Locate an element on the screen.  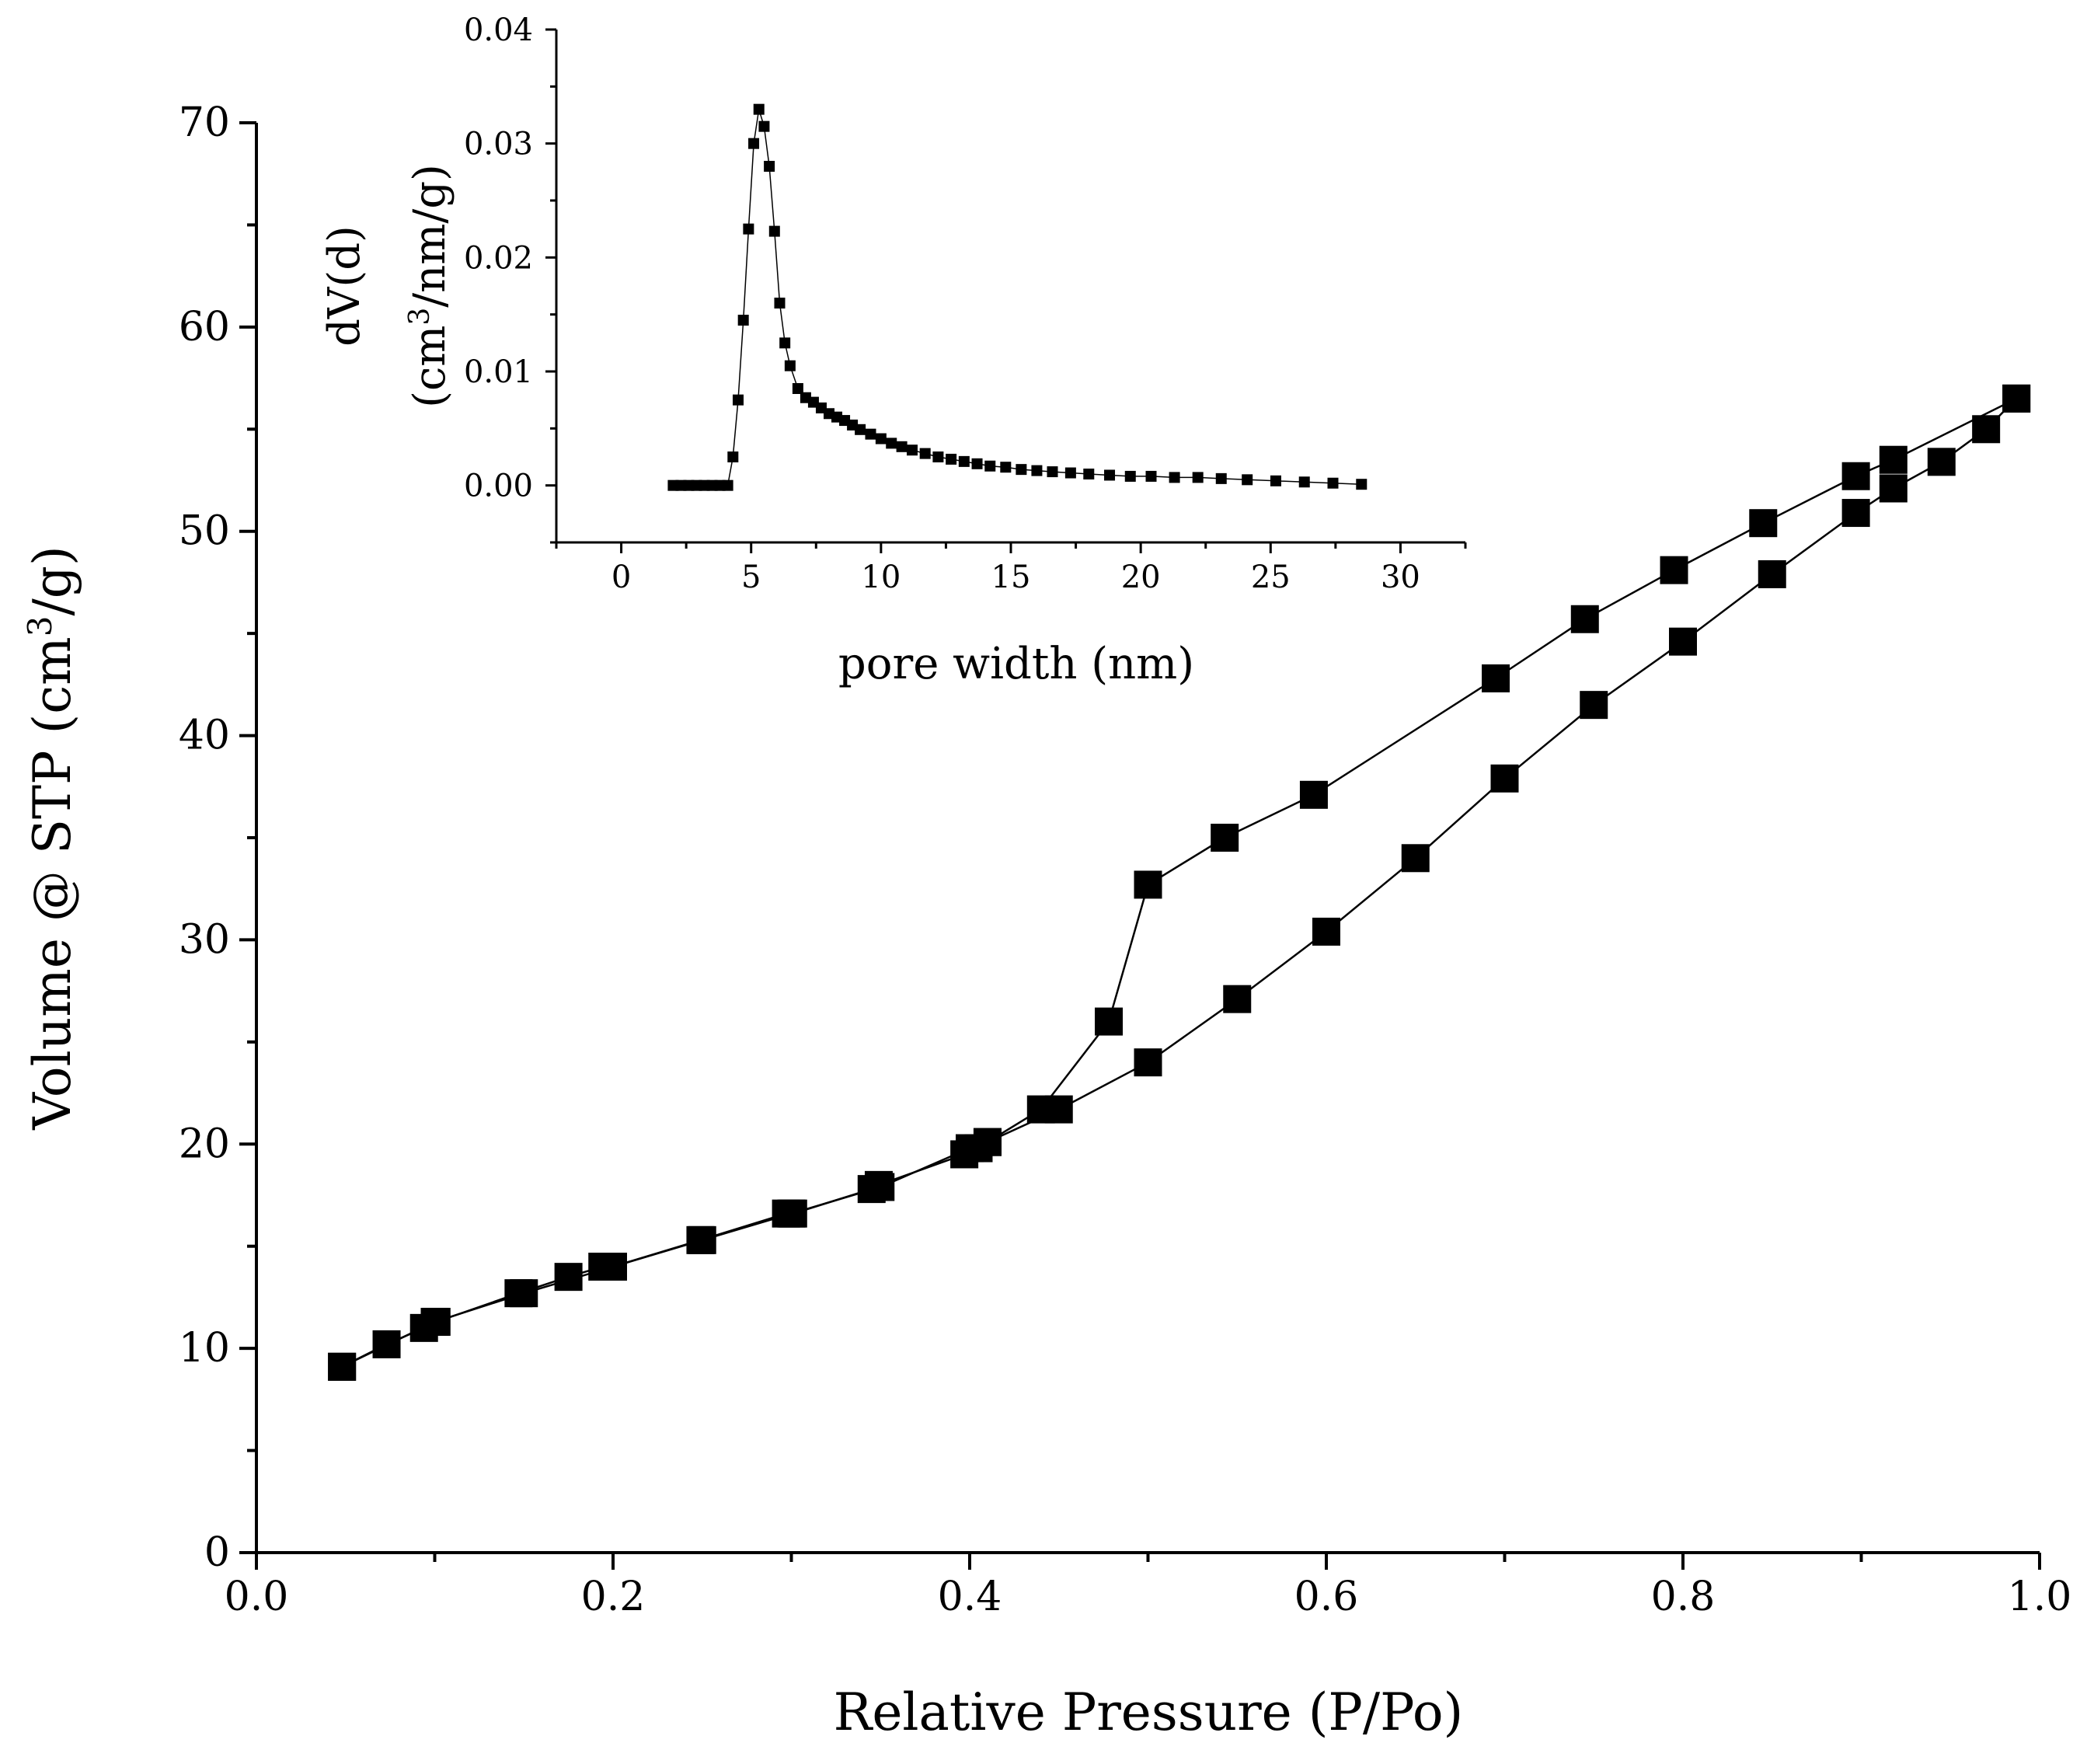
inset-x-tick-label: 25 is located at coordinates (1271, 577).